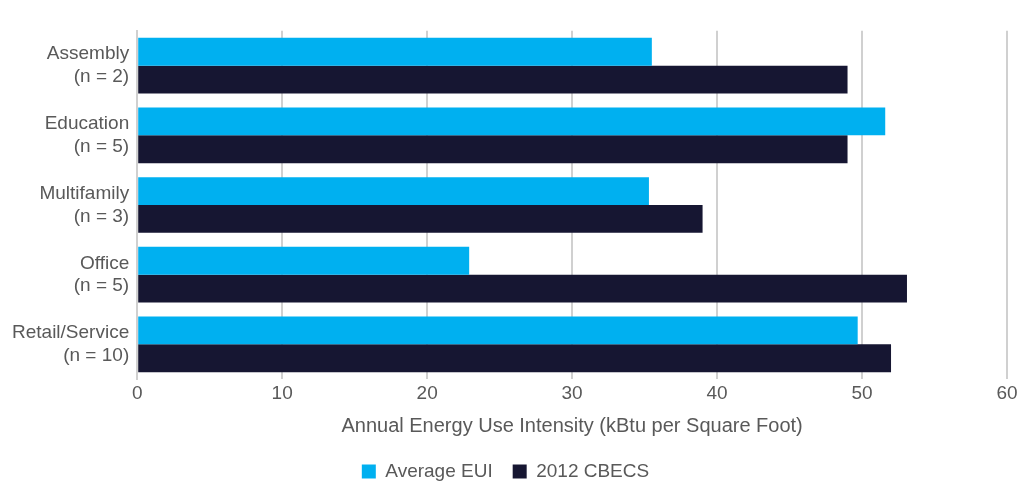 This screenshot has height=491, width=1021. What do you see at coordinates (572, 392) in the screenshot?
I see `x-tick-label: 30` at bounding box center [572, 392].